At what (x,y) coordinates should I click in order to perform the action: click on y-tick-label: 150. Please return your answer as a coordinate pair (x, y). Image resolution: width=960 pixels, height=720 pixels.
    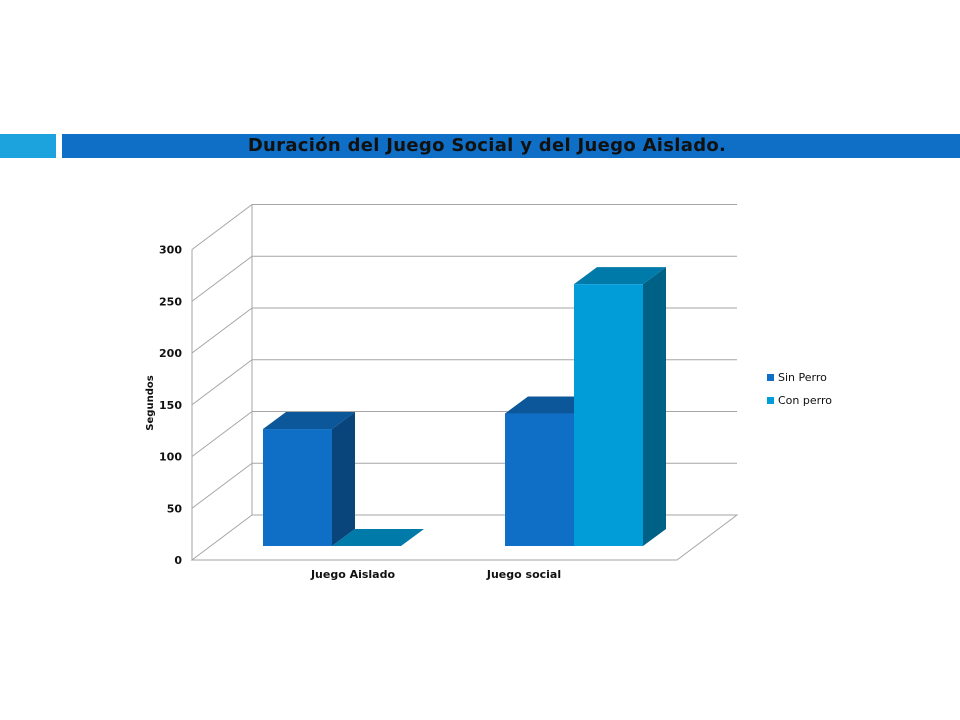
    Looking at the image, I should click on (170, 405).